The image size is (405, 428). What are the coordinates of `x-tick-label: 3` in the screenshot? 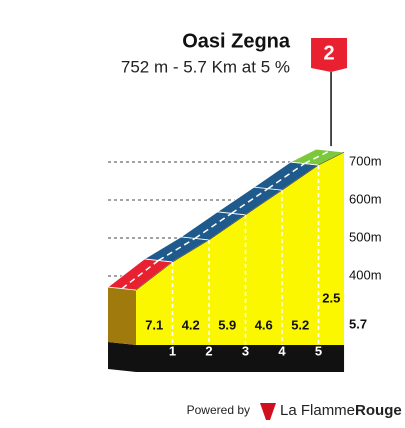 It's located at (245, 350).